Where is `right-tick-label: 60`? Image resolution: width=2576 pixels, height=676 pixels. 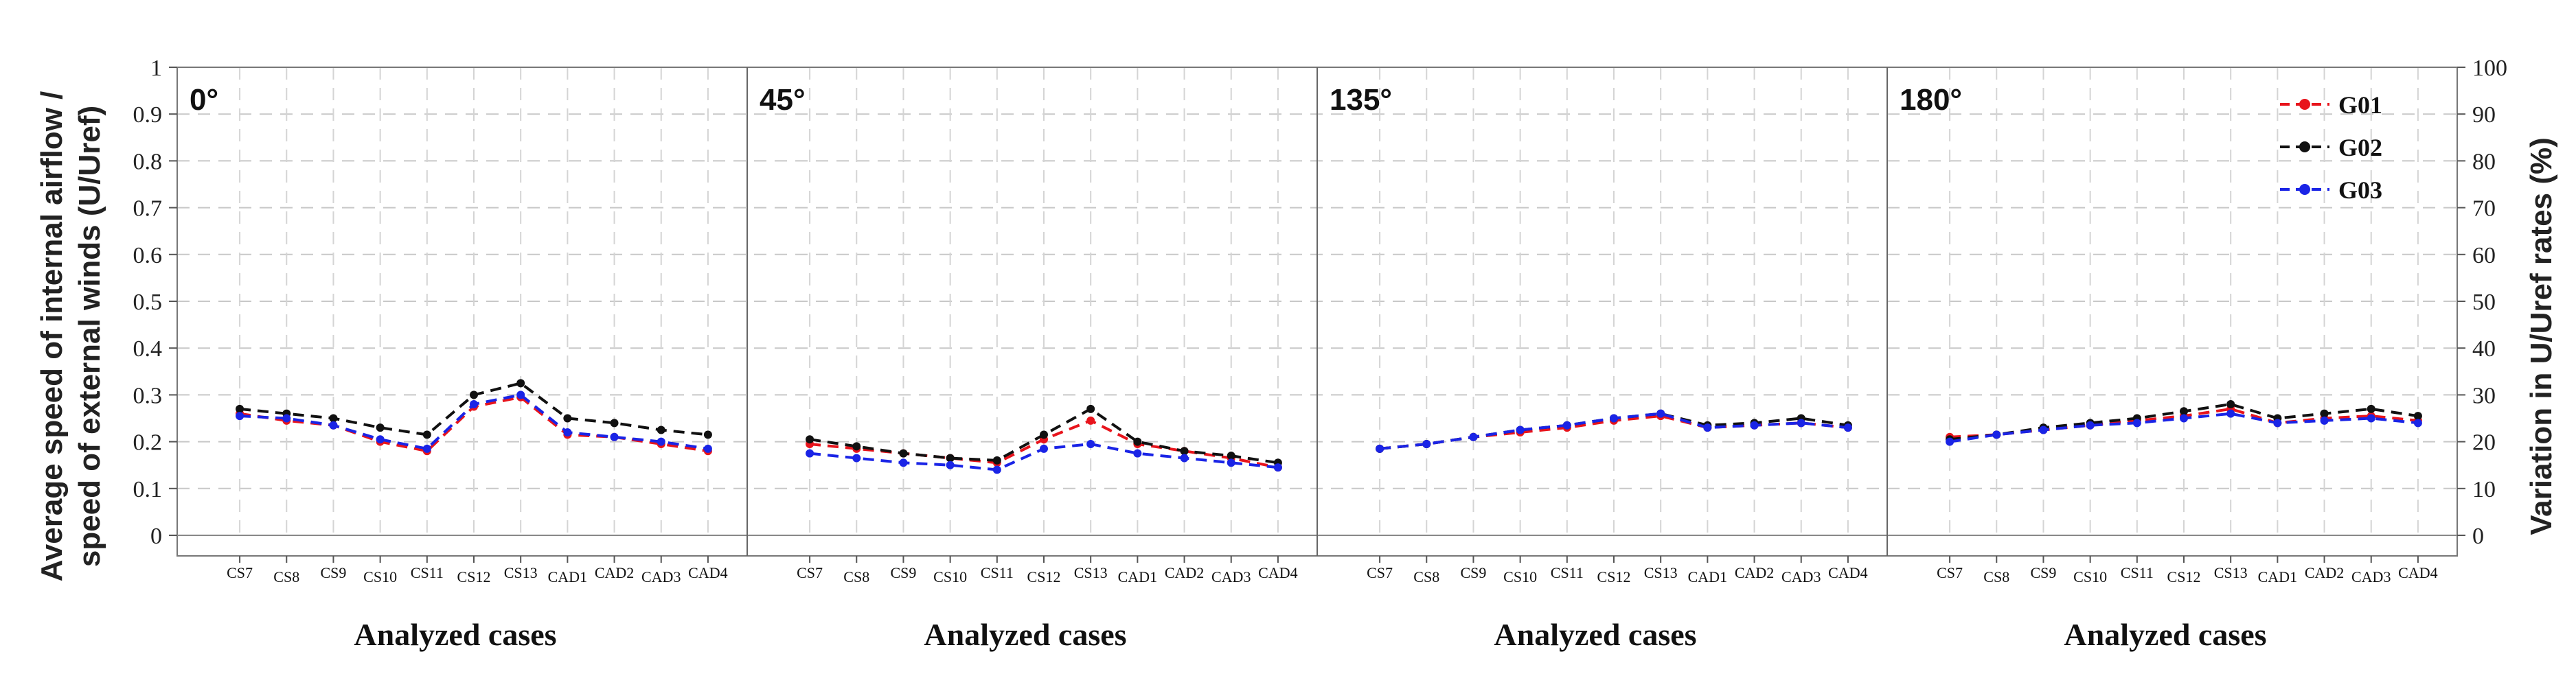
right-tick-label: 60 is located at coordinates (2484, 255).